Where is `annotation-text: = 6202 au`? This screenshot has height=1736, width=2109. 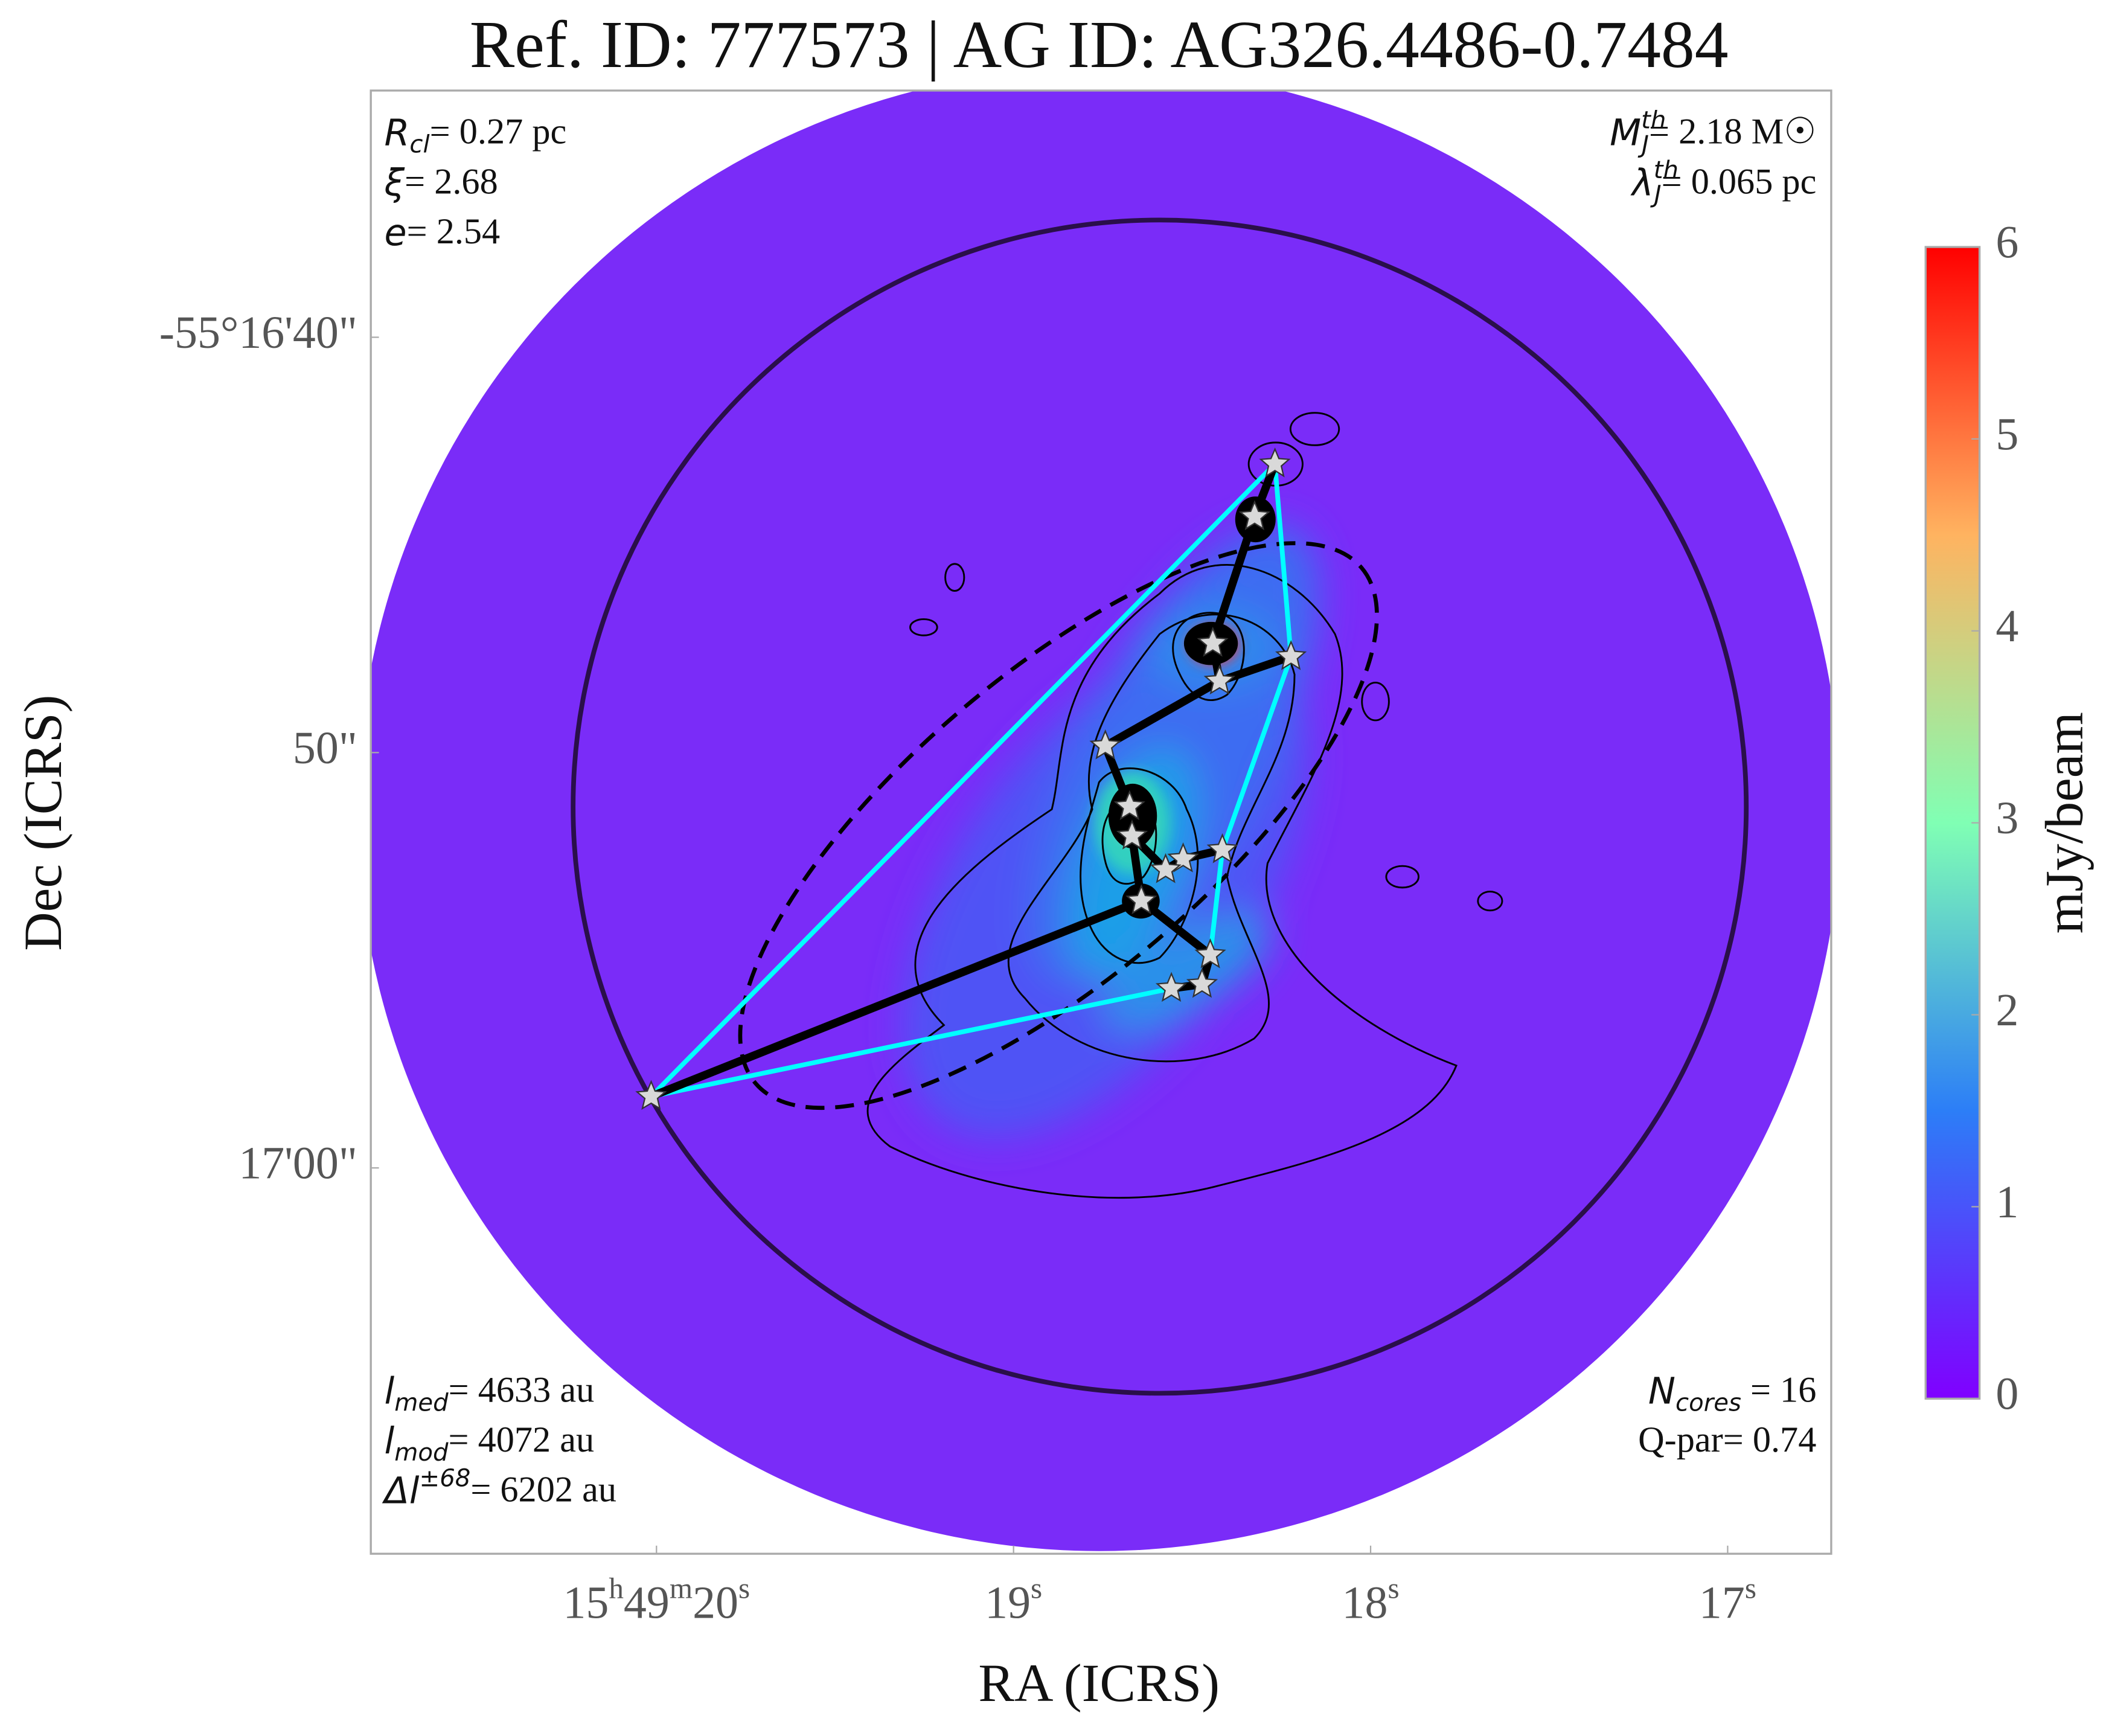 annotation-text: = 6202 au is located at coordinates (543, 1490).